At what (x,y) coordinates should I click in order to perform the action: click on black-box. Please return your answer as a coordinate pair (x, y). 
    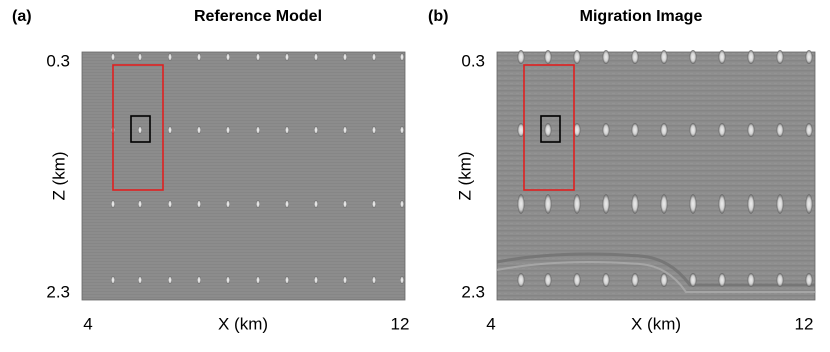
    Looking at the image, I should click on (550, 129).